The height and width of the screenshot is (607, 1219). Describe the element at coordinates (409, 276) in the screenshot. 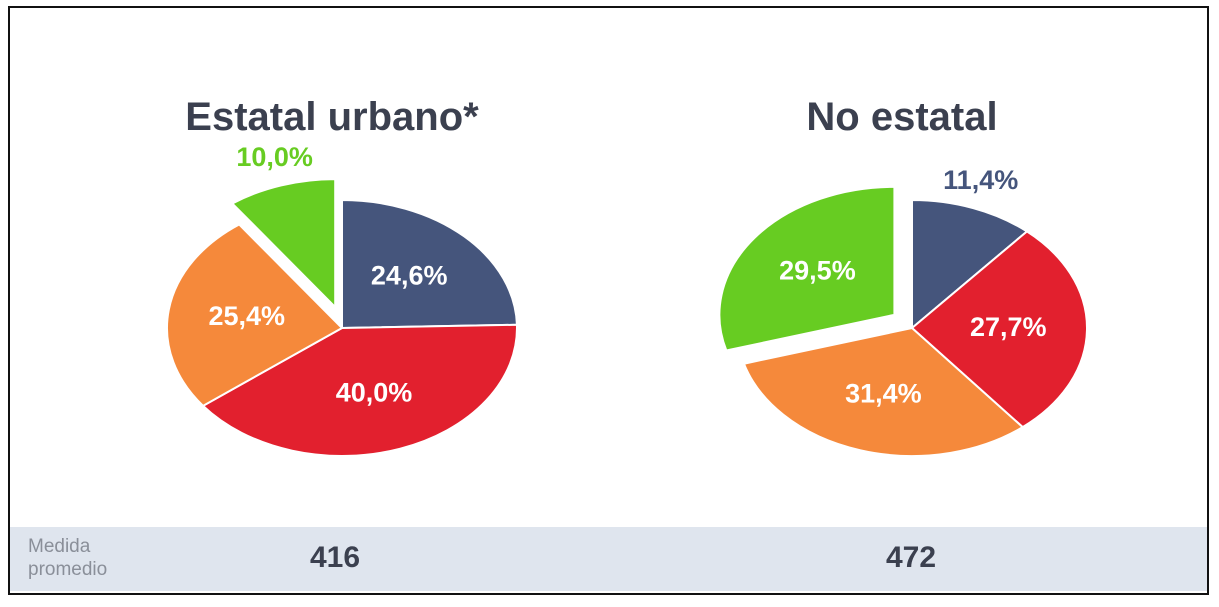

I see `data-label: 24,6%` at that location.